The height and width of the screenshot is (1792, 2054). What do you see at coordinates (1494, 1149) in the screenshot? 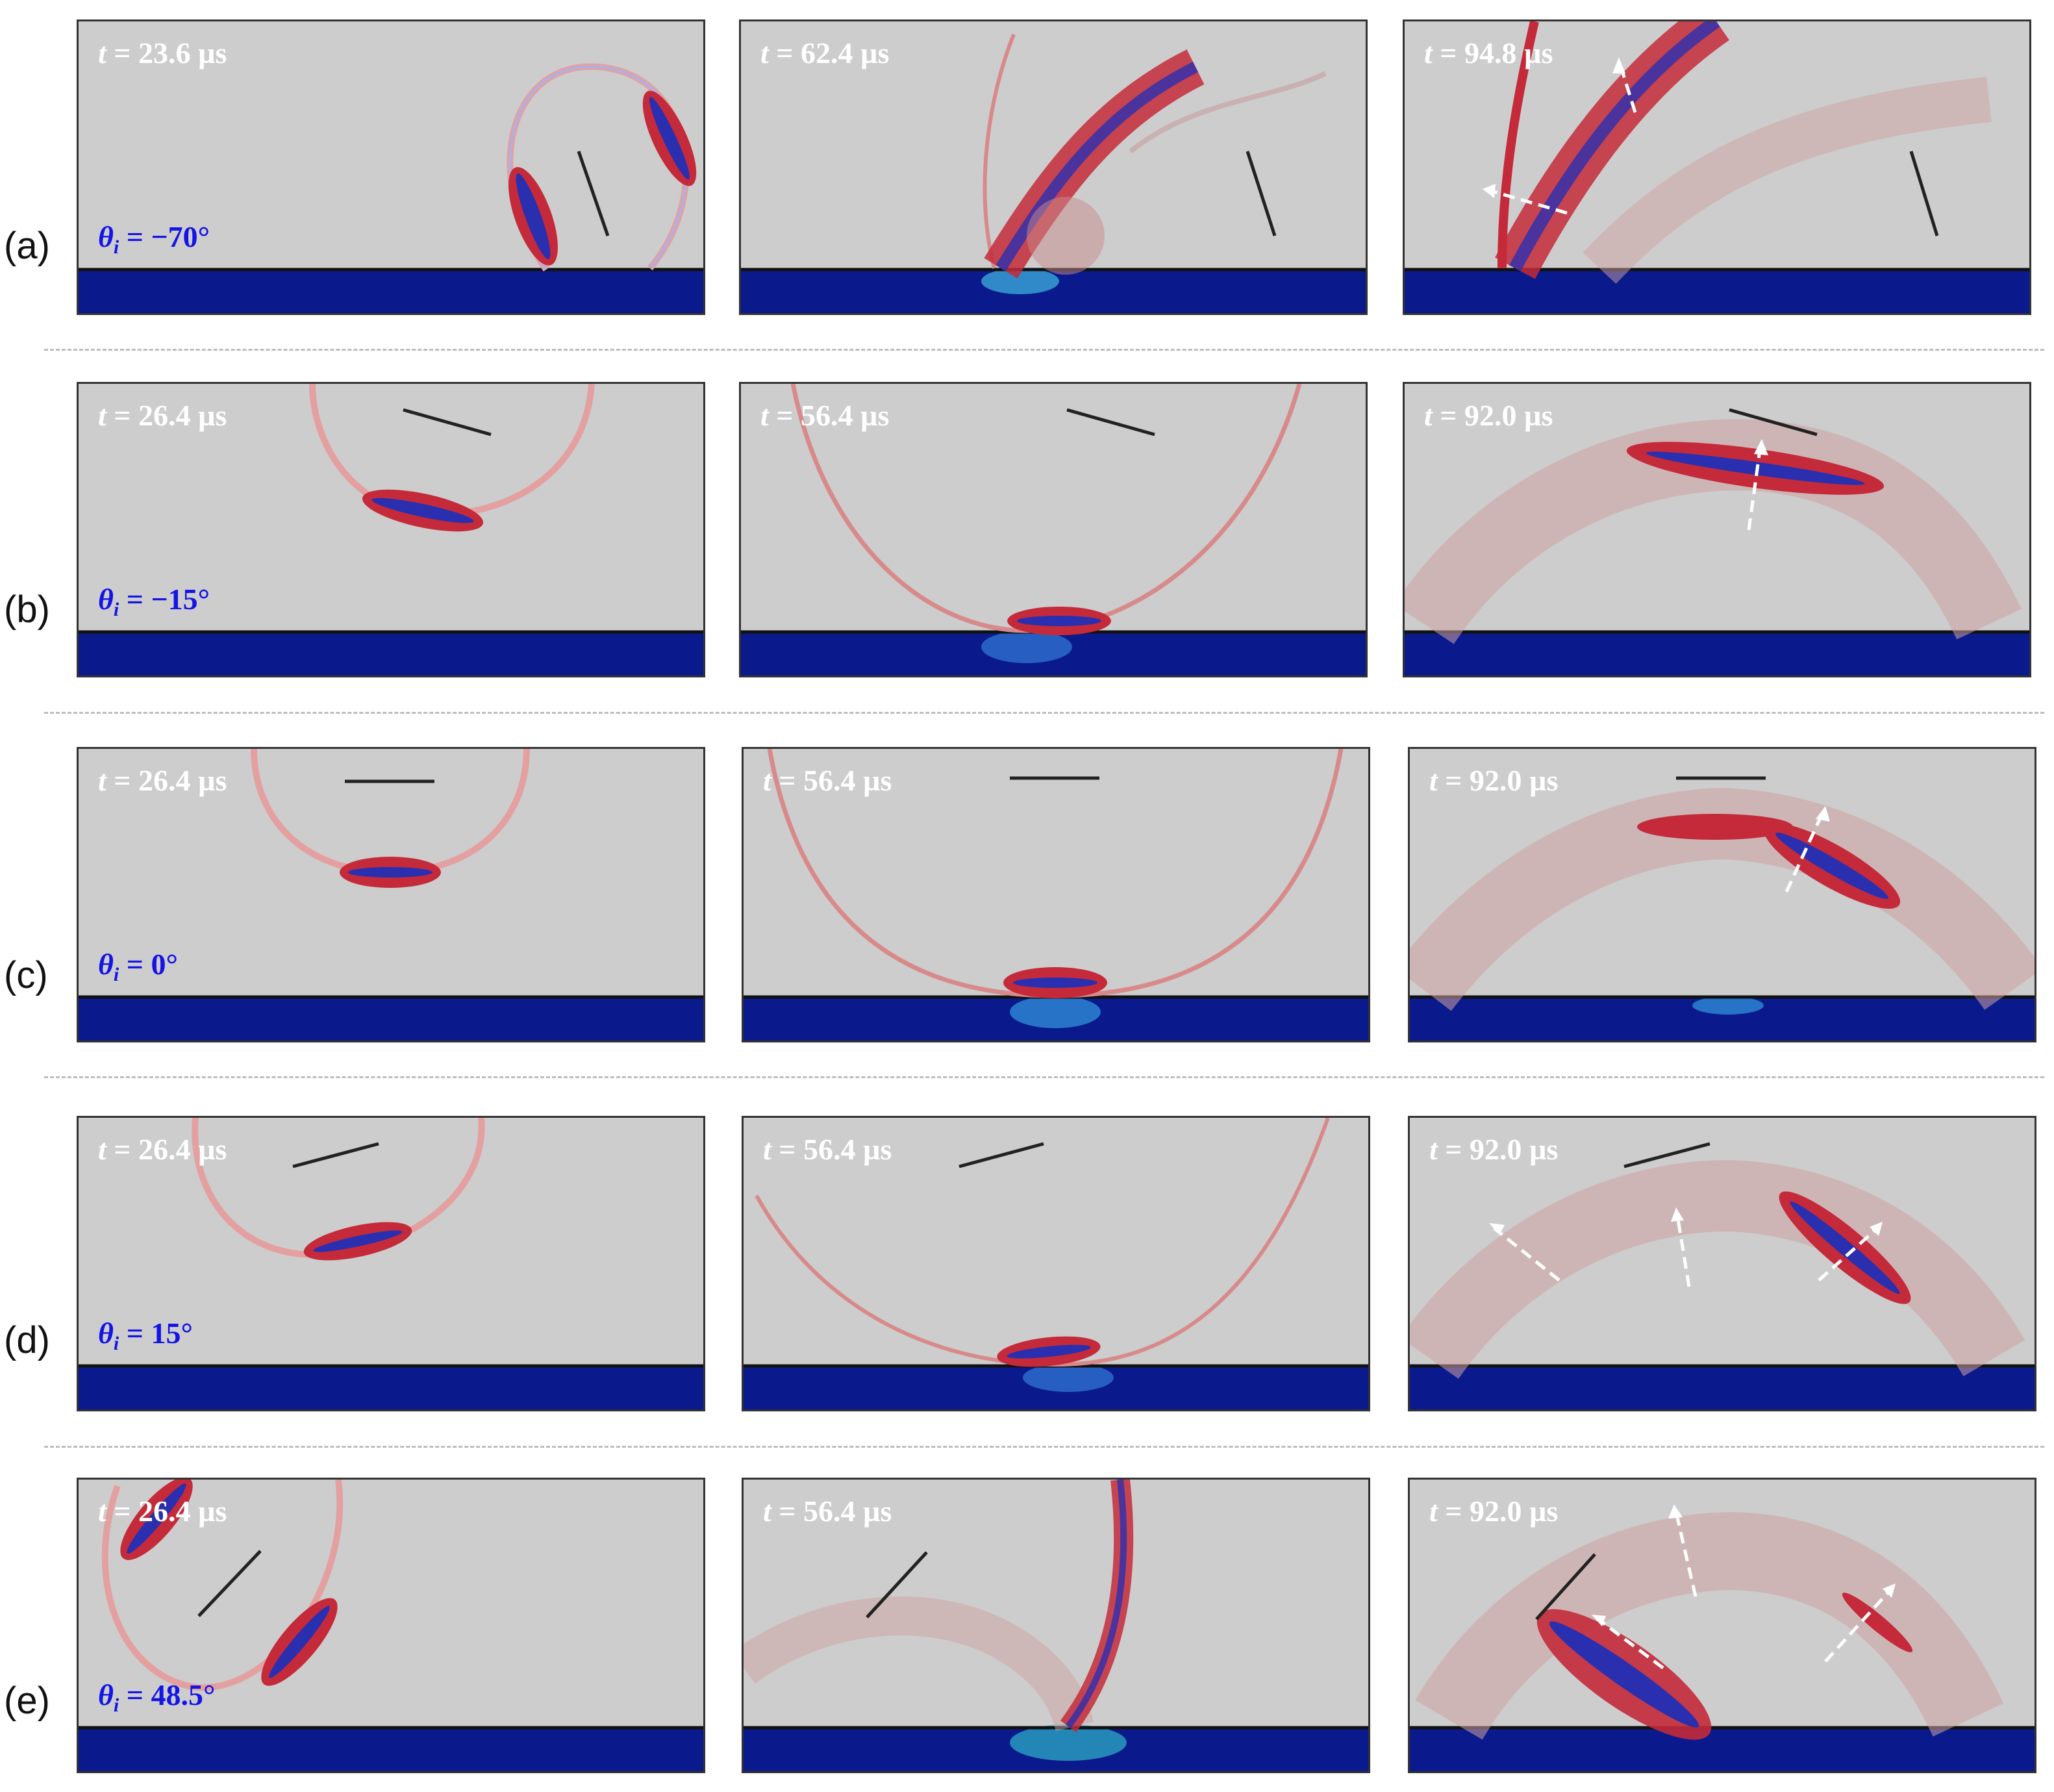
I see `time-label-d-3: t = 92.0 µs` at bounding box center [1494, 1149].